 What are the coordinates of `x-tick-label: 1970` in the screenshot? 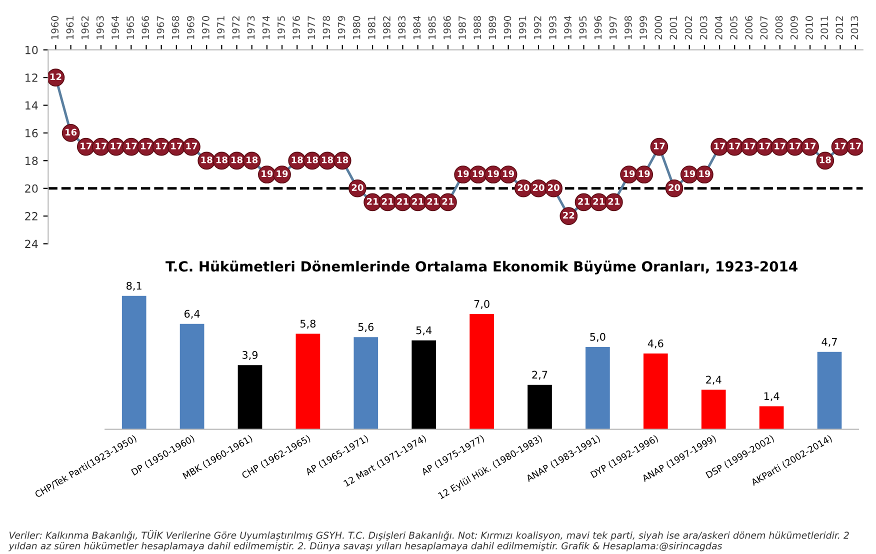 It's located at (206, 28).